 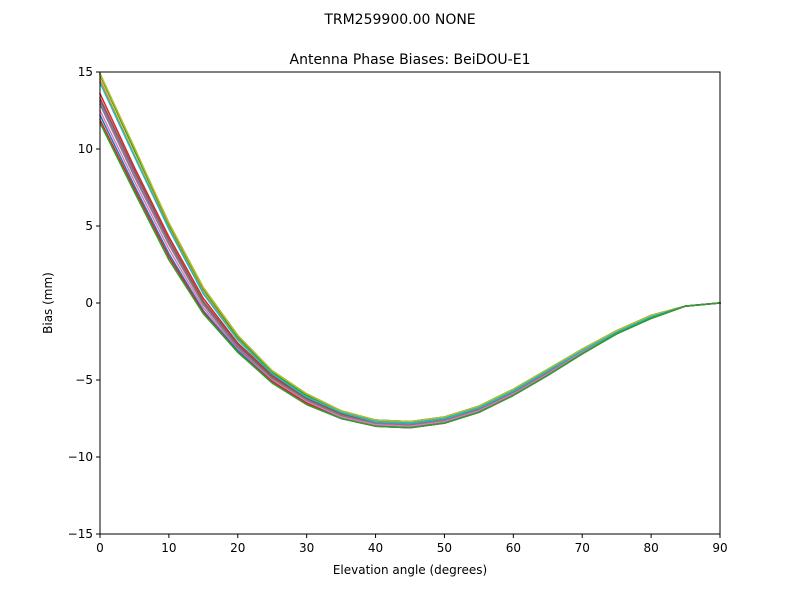 I want to click on y-tick-label: 0, so click(x=89, y=303).